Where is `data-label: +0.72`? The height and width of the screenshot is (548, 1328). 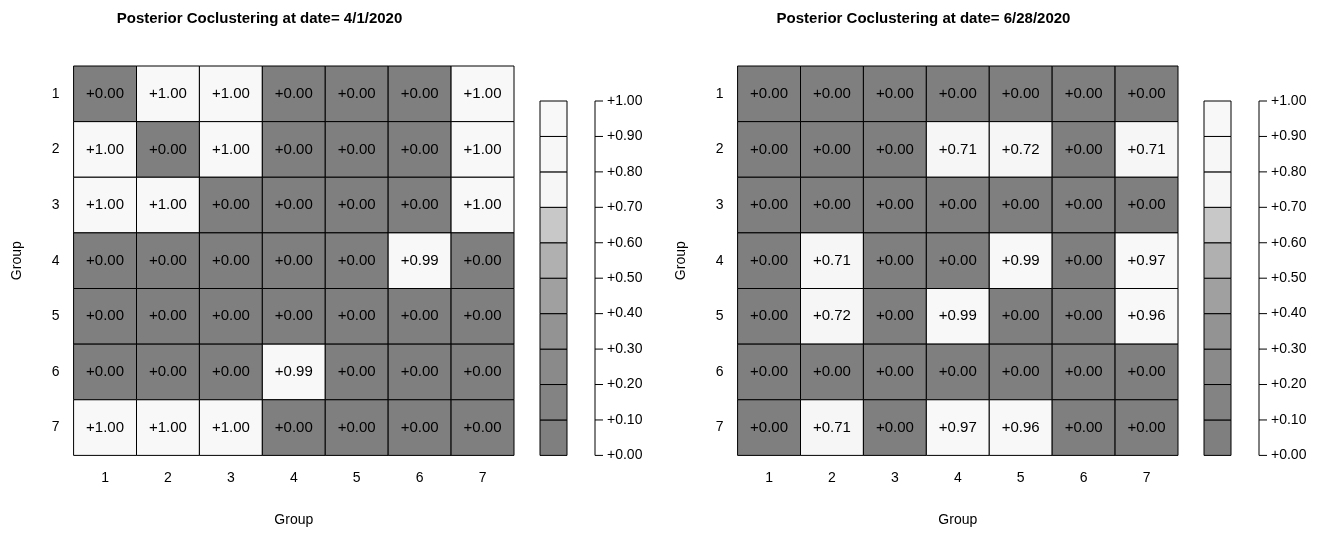 data-label: +0.72 is located at coordinates (831, 315).